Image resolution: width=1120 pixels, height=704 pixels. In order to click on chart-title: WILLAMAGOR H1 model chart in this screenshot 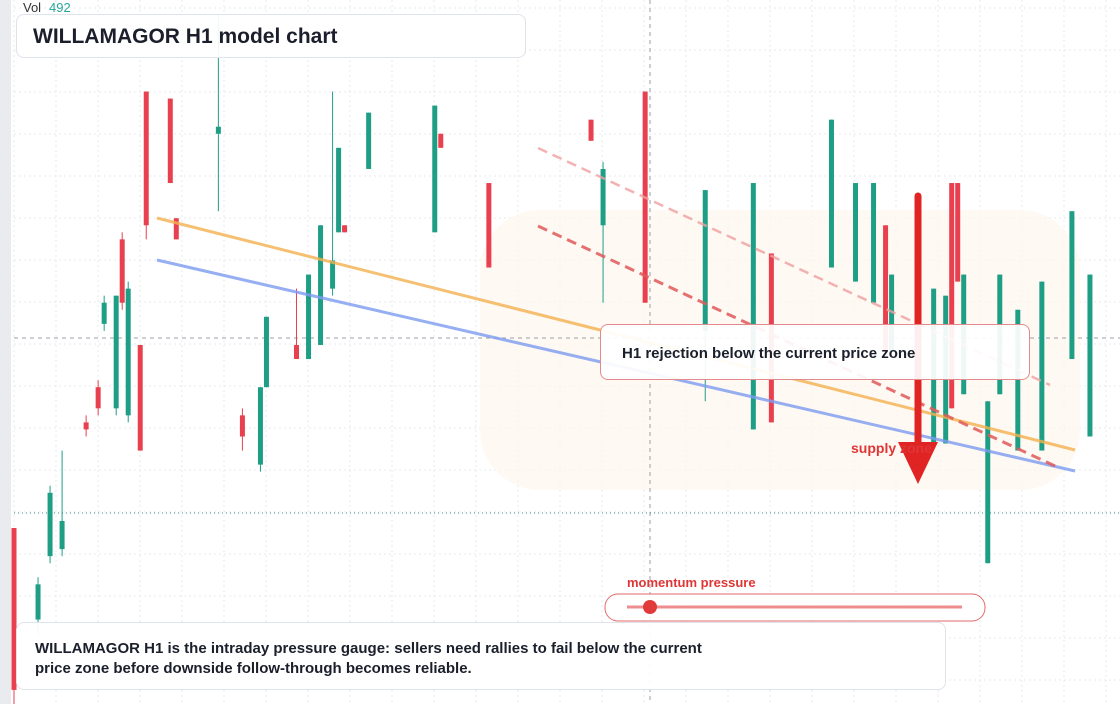, I will do `click(185, 36)`.